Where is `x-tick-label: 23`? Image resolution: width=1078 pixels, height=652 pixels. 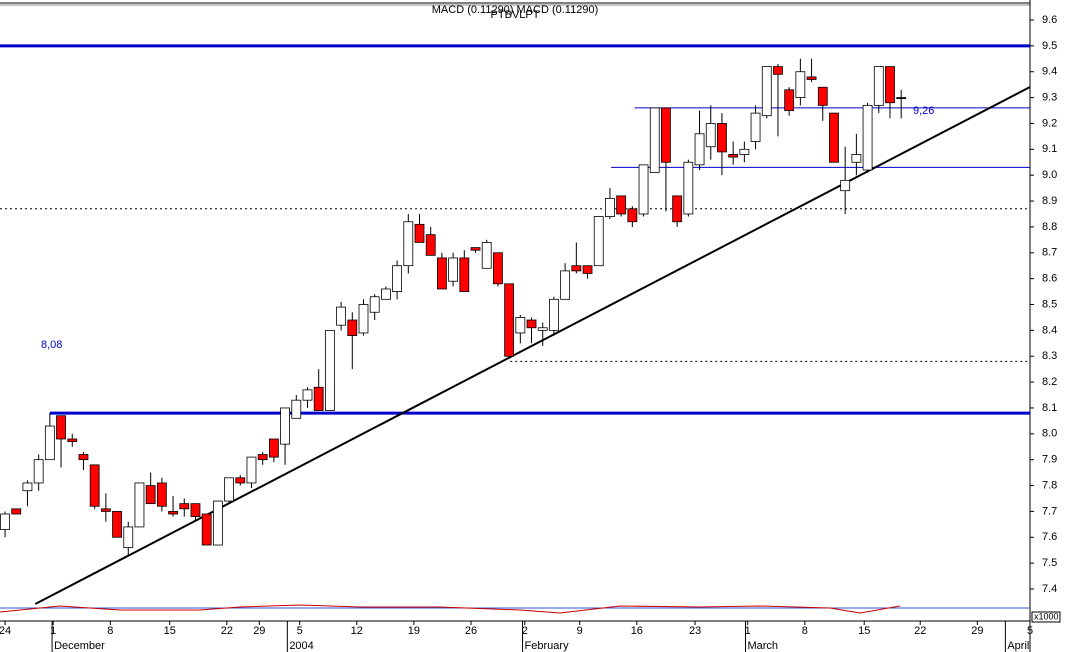
x-tick-label: 23 is located at coordinates (695, 631).